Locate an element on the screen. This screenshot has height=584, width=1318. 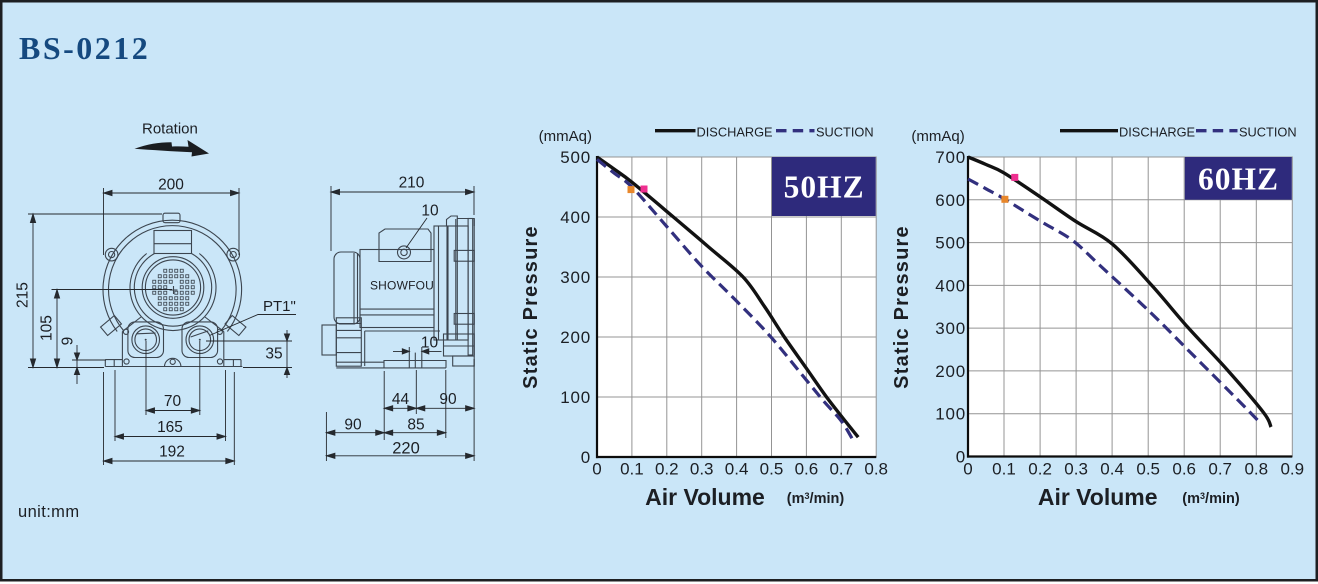
svg-text: 0.9 is located at coordinates (1292, 469).